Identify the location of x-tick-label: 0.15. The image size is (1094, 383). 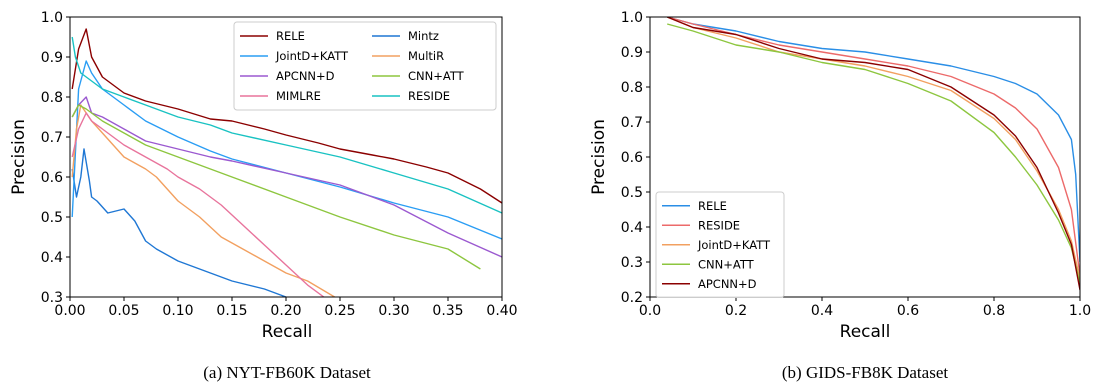
(231, 311).